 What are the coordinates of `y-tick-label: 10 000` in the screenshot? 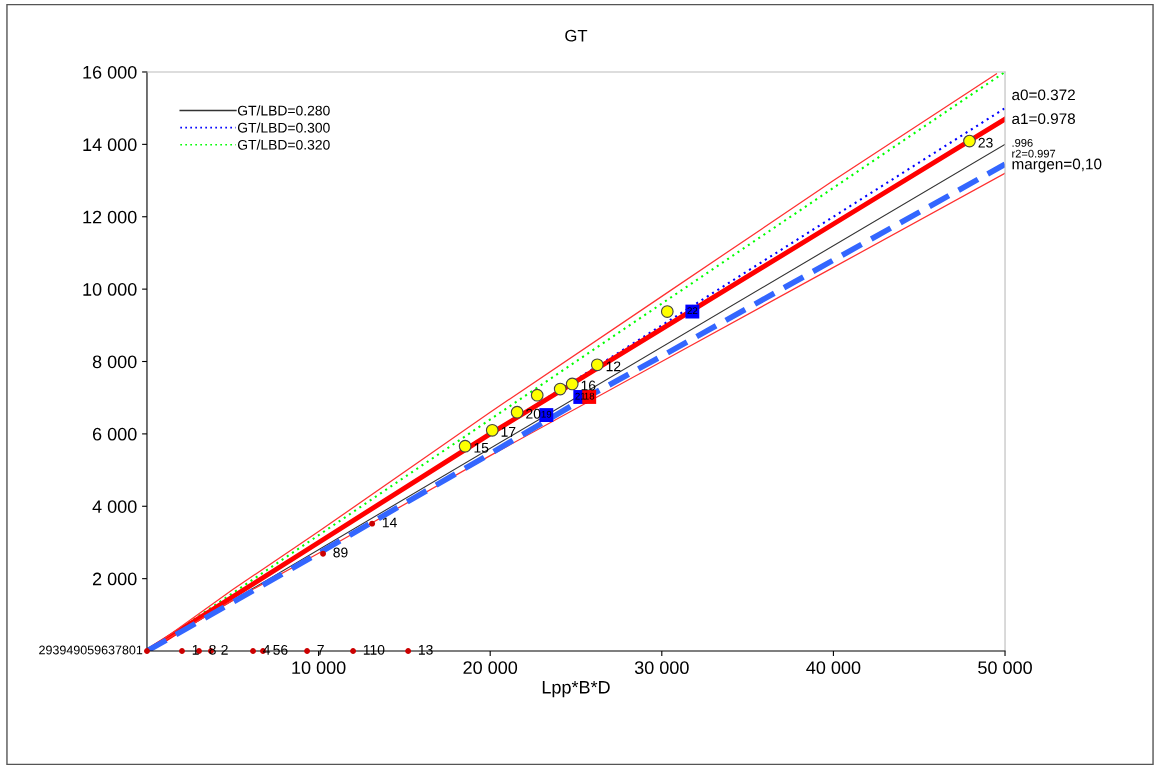 It's located at (110, 289).